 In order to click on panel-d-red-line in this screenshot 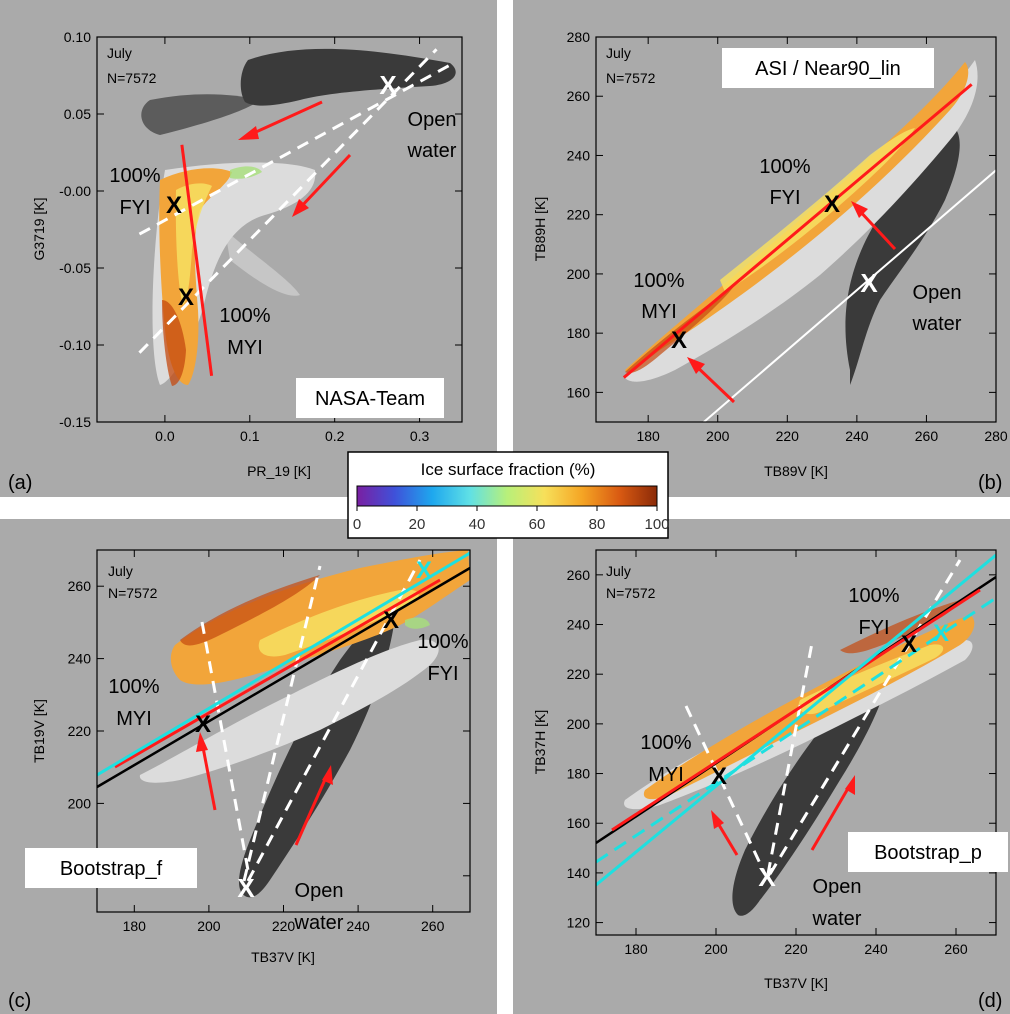, I will do `click(796, 710)`.